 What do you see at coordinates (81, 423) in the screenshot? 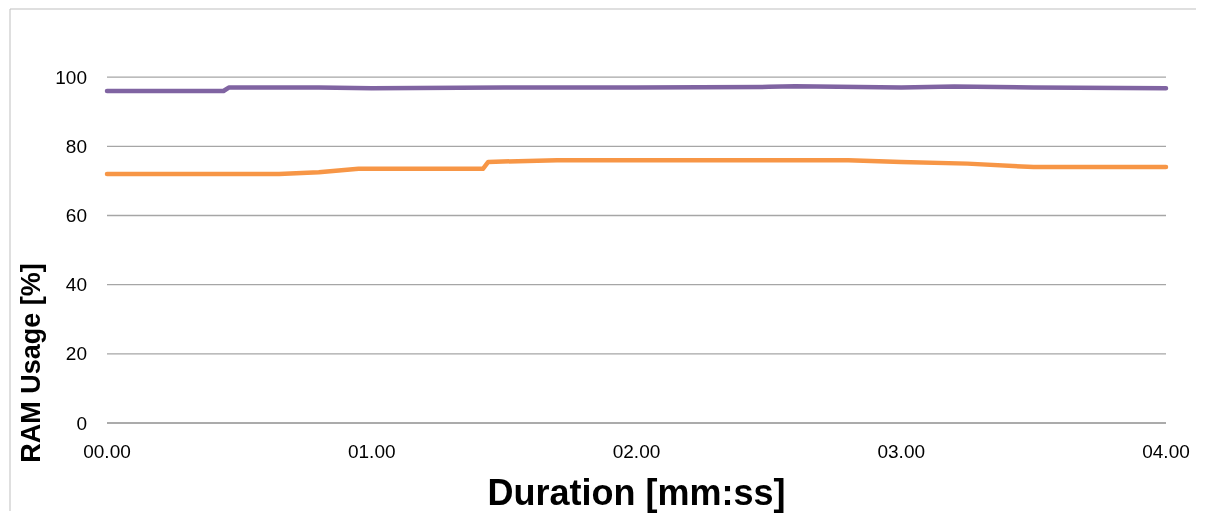
I see `y-tick-label: 0` at bounding box center [81, 423].